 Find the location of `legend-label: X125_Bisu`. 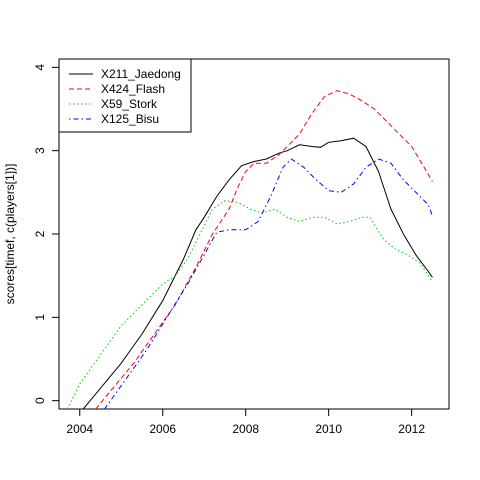

legend-label: X125_Bisu is located at coordinates (130, 119).